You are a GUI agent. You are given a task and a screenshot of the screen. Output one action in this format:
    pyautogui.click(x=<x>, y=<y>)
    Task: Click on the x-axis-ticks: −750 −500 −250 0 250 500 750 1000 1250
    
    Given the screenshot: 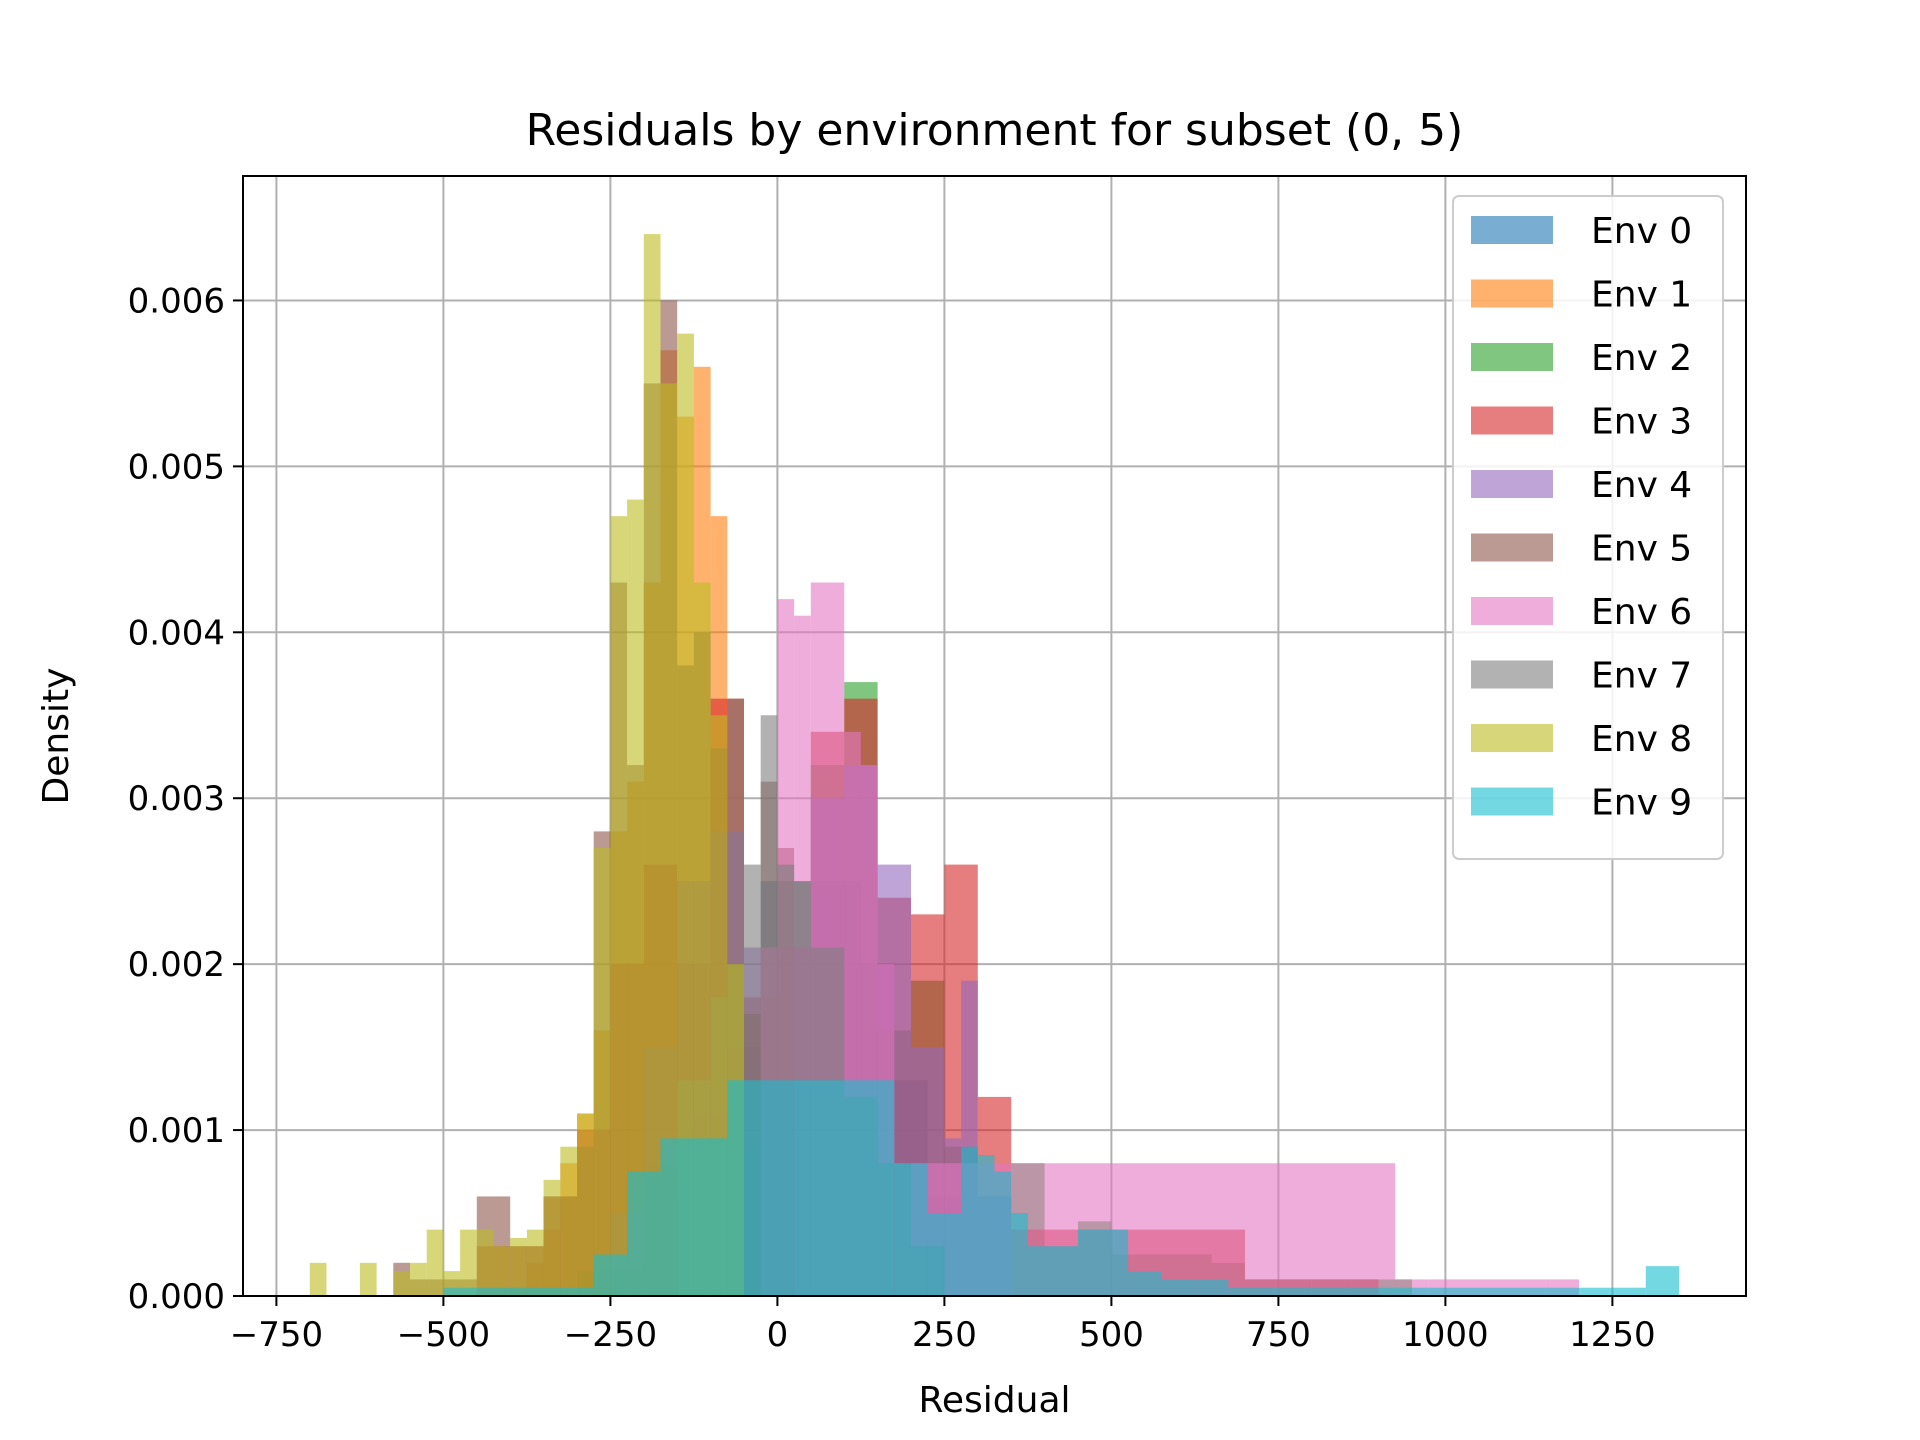 What is the action you would take?
    pyautogui.click(x=943, y=1325)
    